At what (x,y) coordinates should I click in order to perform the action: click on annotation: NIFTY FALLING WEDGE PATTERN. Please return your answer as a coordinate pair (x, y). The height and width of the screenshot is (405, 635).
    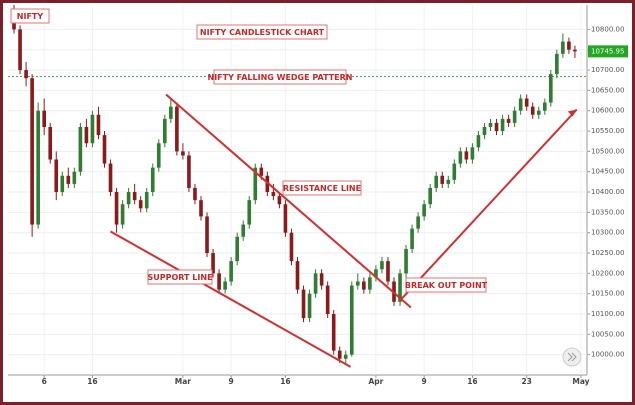
    Looking at the image, I should click on (280, 77).